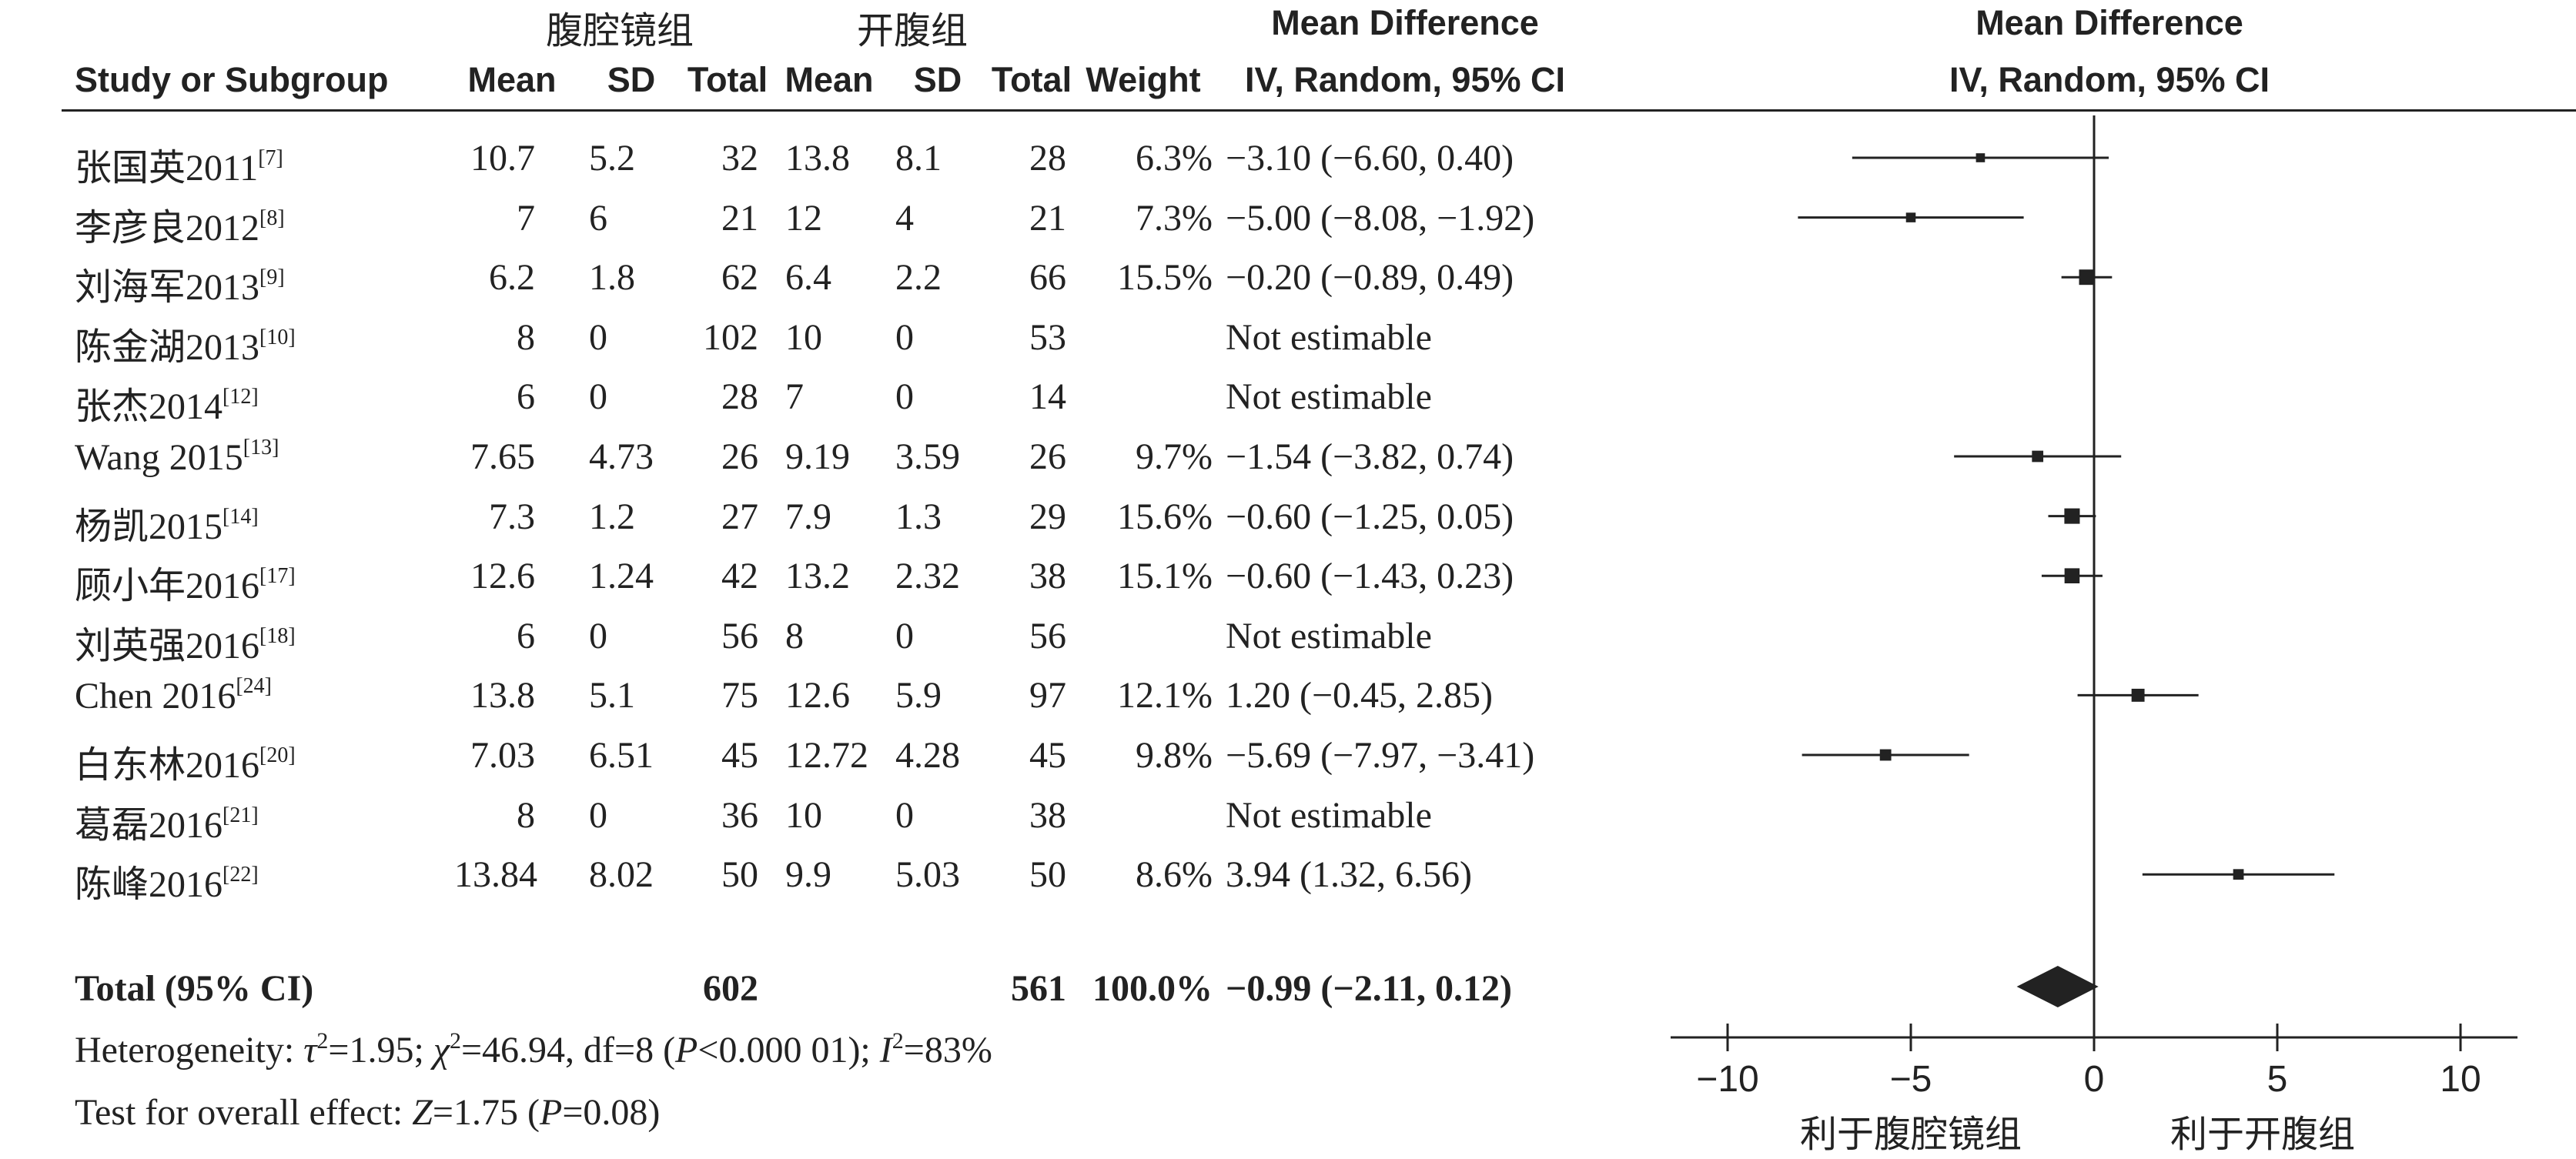 The height and width of the screenshot is (1159, 2576). Describe the element at coordinates (442, 1050) in the screenshot. I see `chi-symbol: χ` at that location.